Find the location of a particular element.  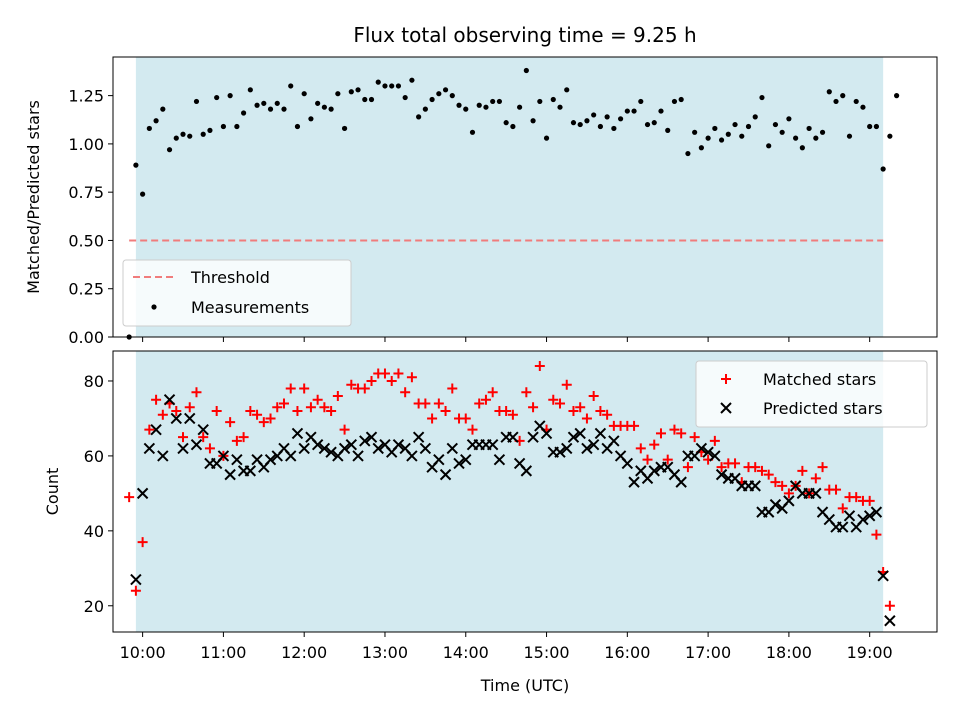

legend-box is located at coordinates (811, 394).